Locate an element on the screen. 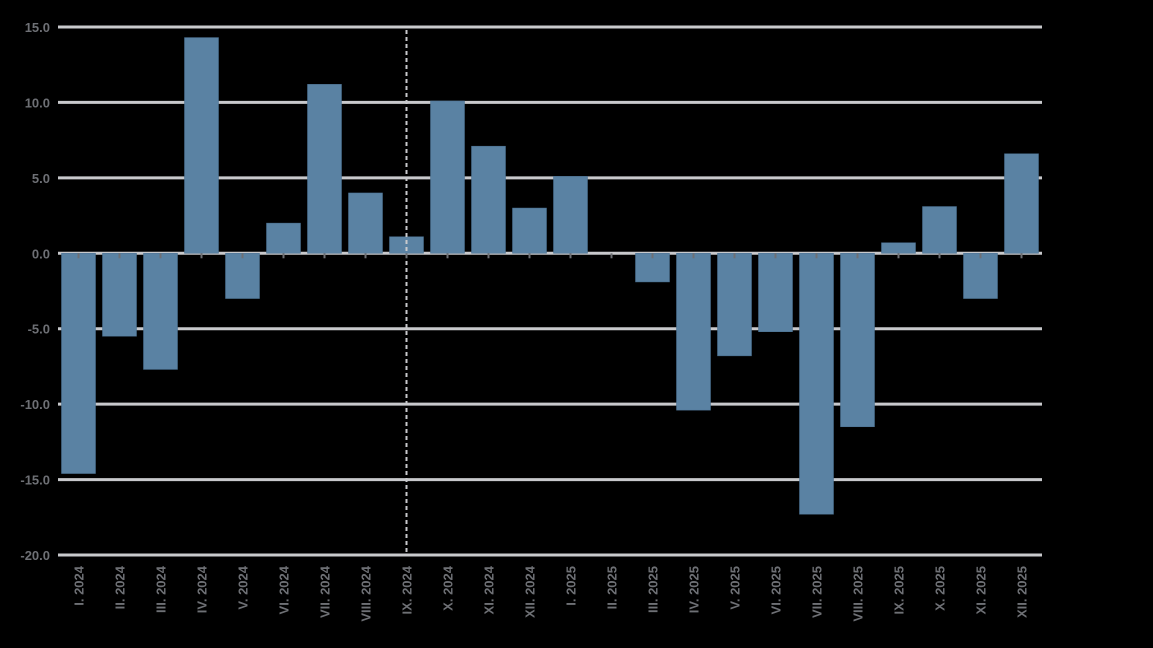 The width and height of the screenshot is (1153, 648). y-tick-label: -20.0 is located at coordinates (35, 555).